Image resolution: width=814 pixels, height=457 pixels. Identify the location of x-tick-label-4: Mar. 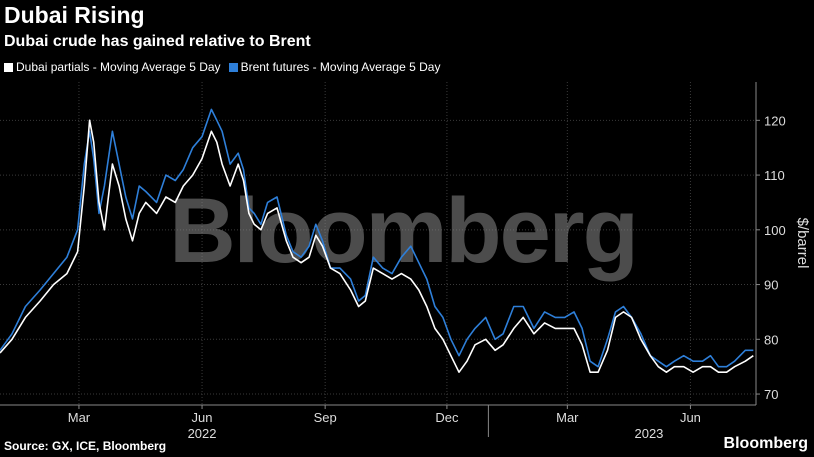
(567, 417).